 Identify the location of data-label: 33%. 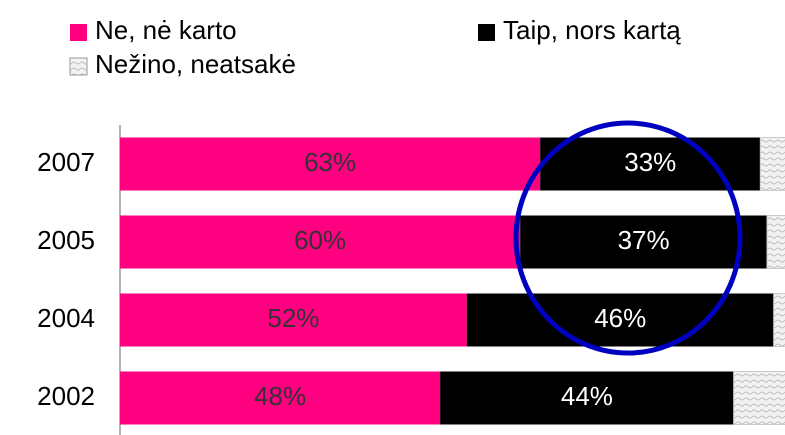
(650, 162).